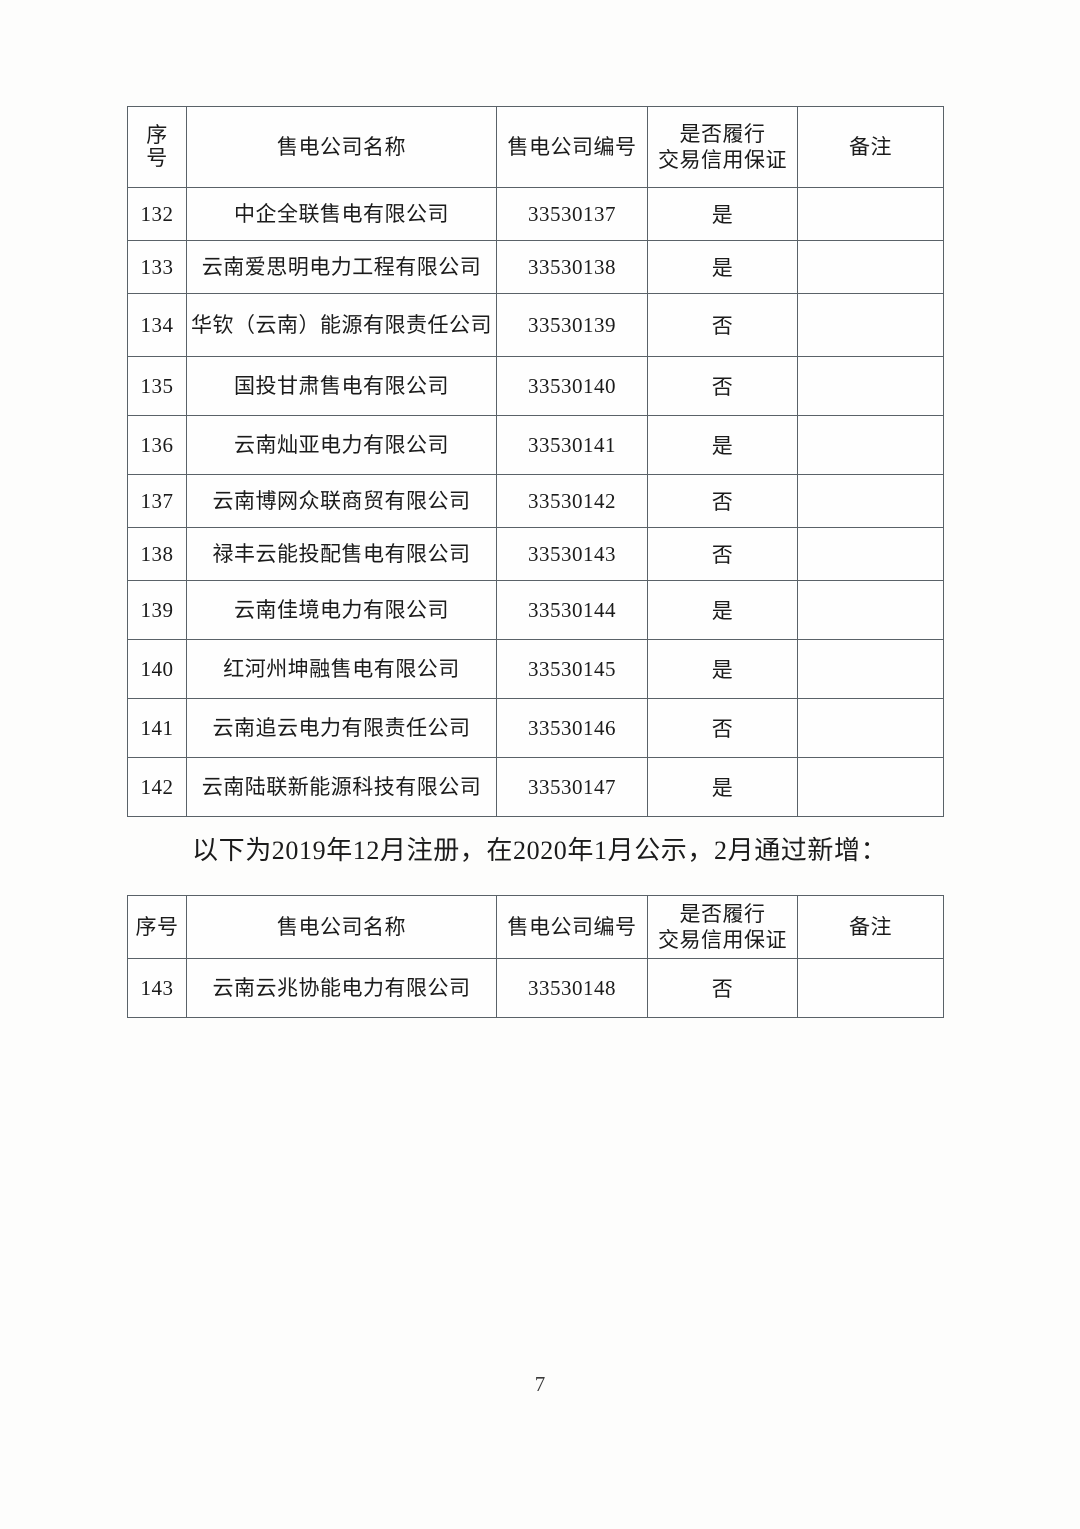 The width and height of the screenshot is (1080, 1529). Describe the element at coordinates (572, 554) in the screenshot. I see `cell-company-code: 33530143` at that location.